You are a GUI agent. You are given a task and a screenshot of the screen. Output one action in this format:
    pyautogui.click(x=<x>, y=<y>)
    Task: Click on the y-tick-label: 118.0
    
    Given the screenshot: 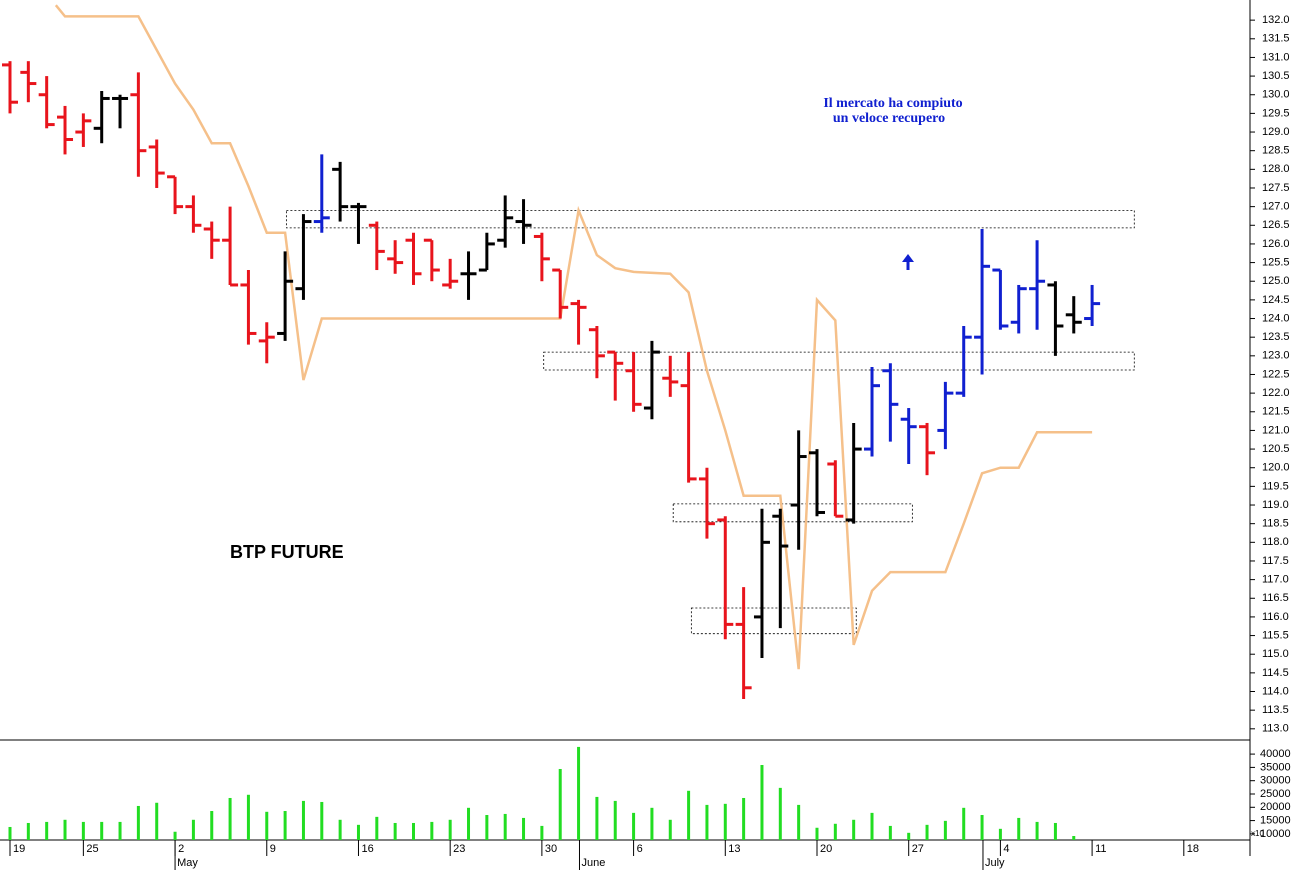 What is the action you would take?
    pyautogui.click(x=1275, y=542)
    